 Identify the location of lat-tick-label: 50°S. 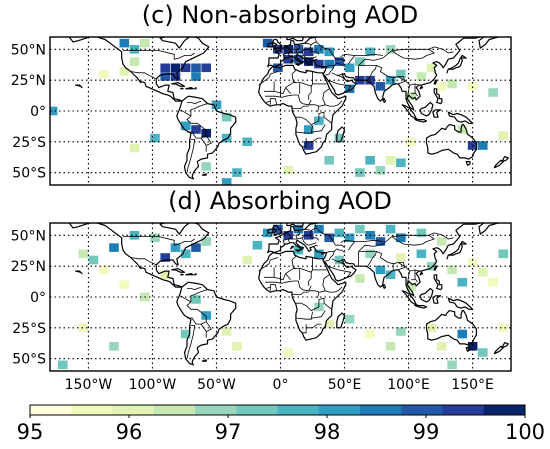
(29, 174).